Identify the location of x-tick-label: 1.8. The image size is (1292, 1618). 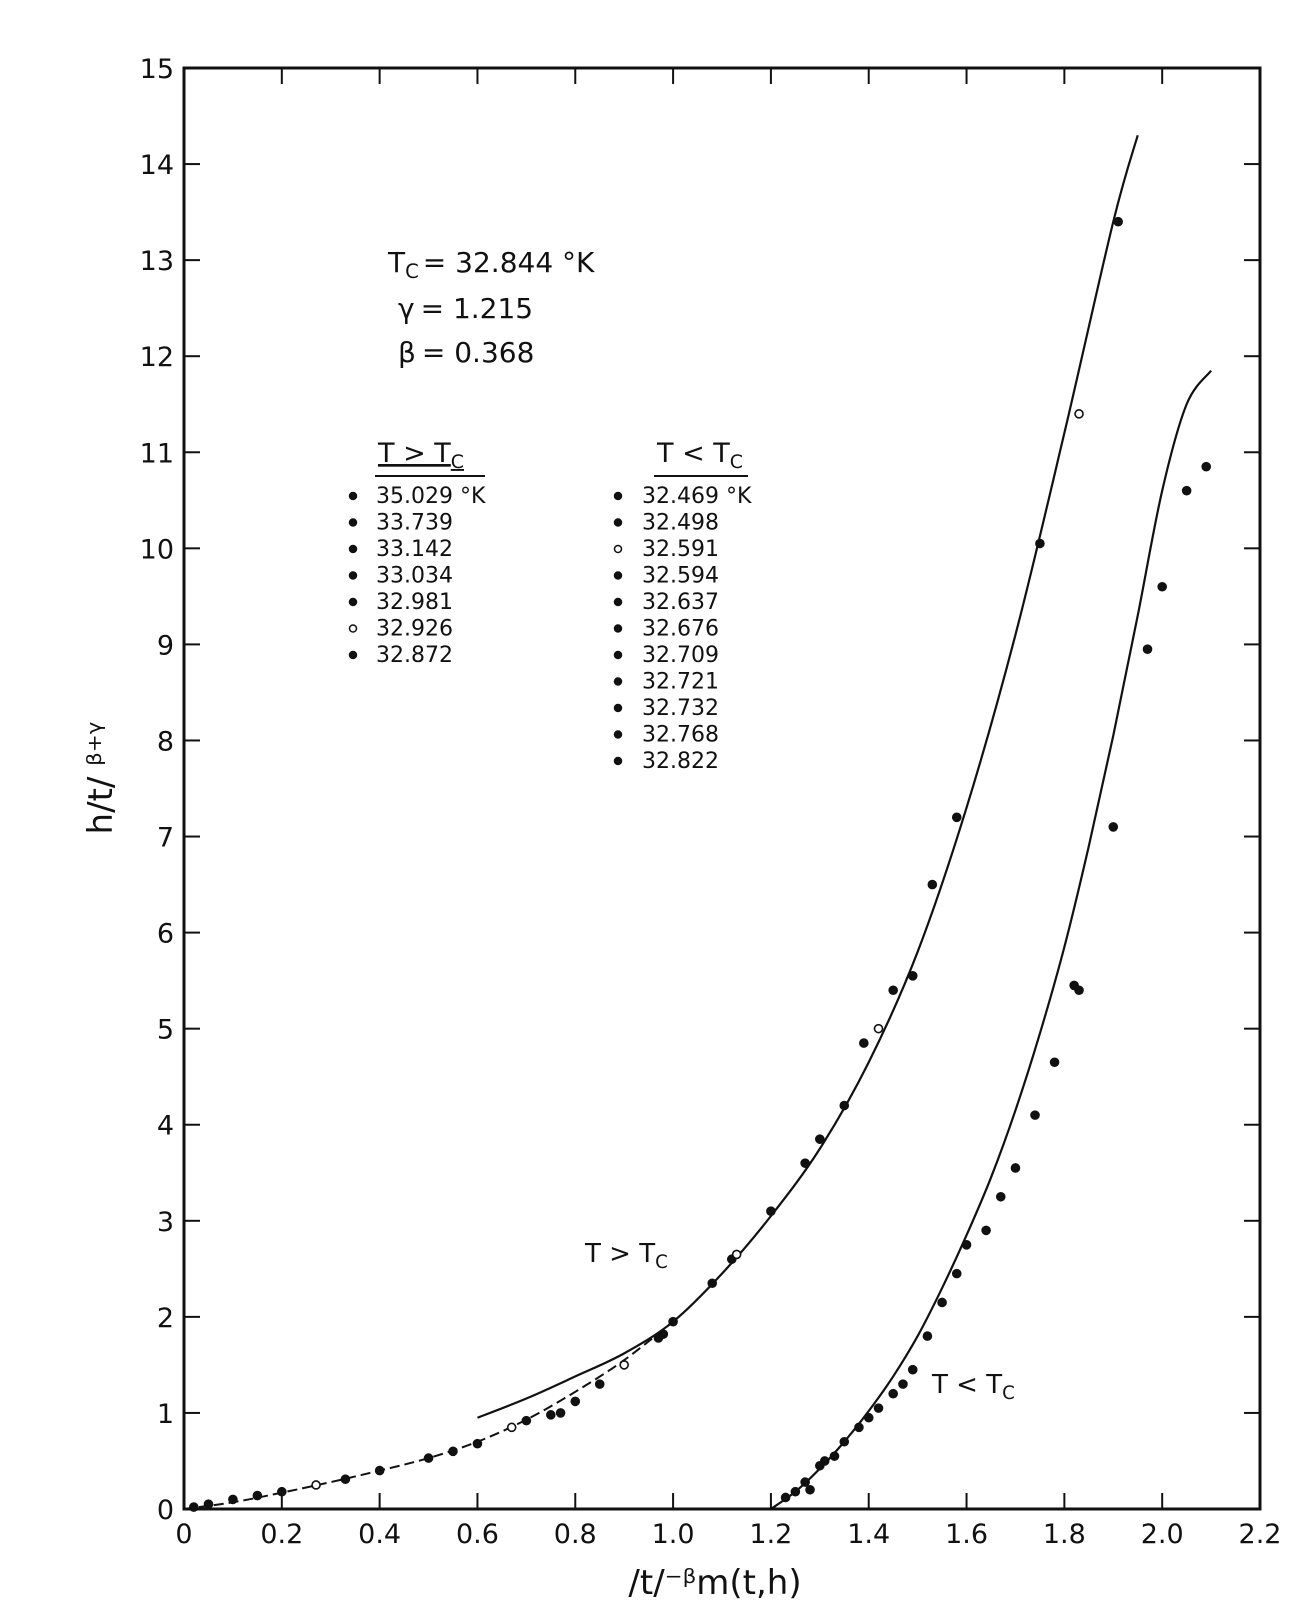
(1064, 1534).